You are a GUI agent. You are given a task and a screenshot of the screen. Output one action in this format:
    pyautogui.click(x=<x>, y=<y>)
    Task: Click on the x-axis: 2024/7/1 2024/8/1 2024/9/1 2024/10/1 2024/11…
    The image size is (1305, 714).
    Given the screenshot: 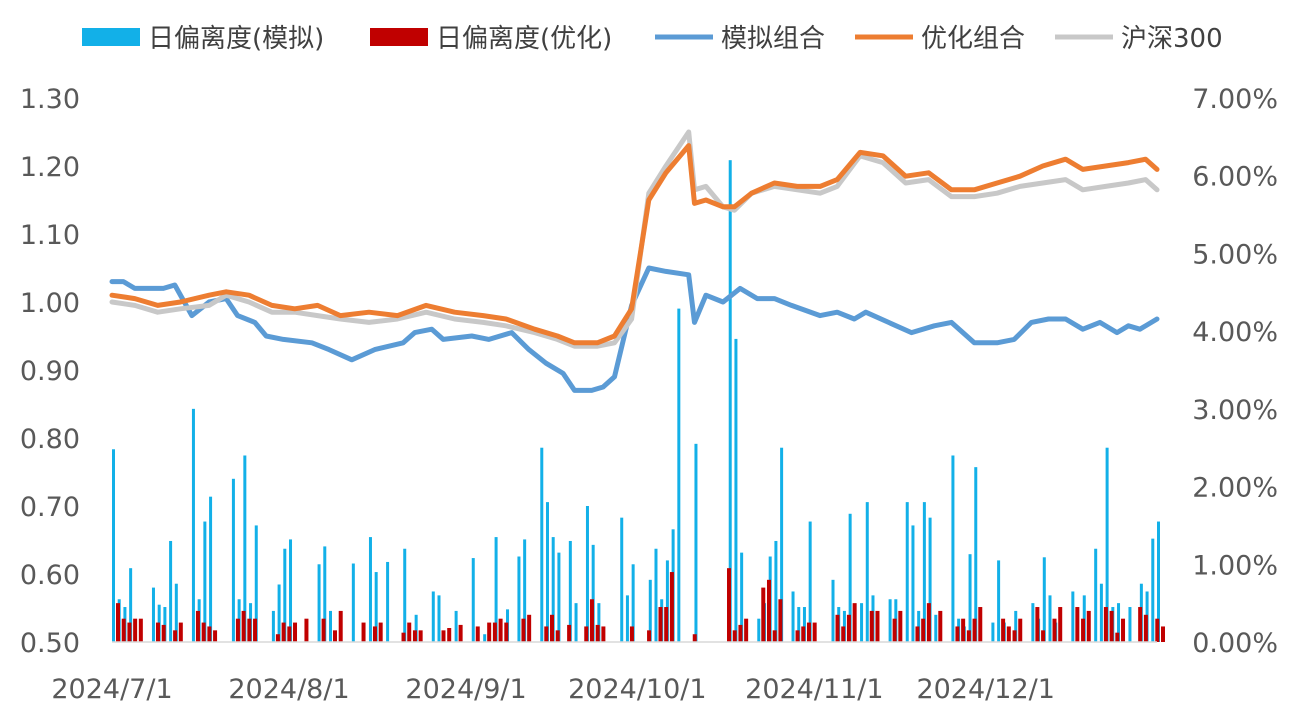 What is the action you would take?
    pyautogui.click(x=553, y=689)
    